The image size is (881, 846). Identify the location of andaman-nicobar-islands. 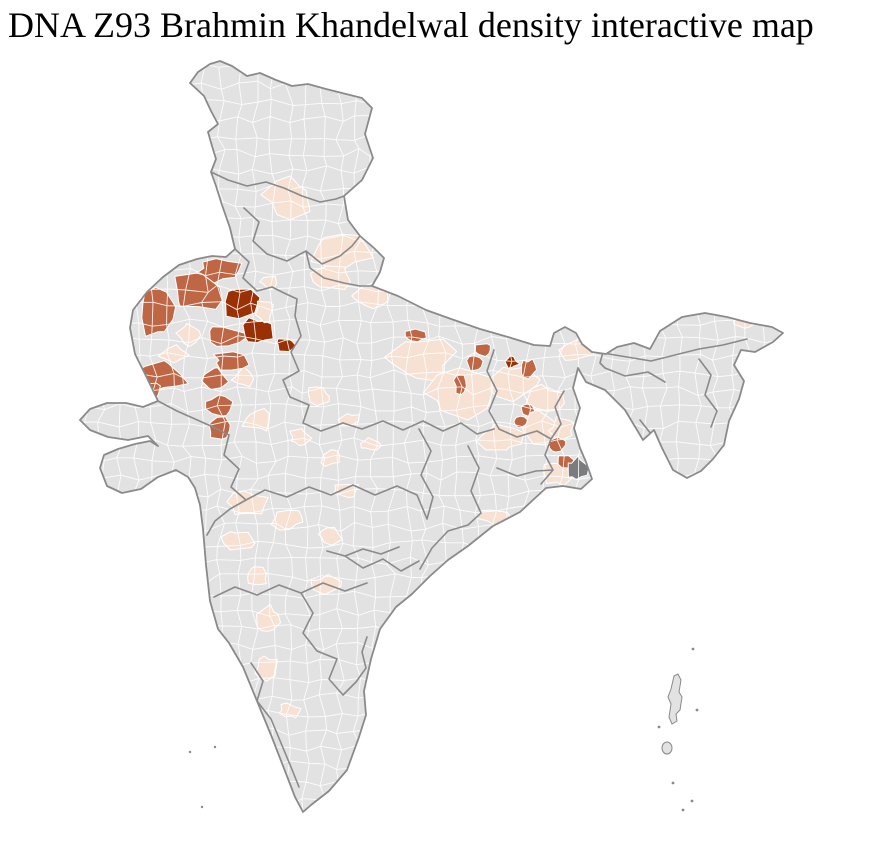
(678, 729).